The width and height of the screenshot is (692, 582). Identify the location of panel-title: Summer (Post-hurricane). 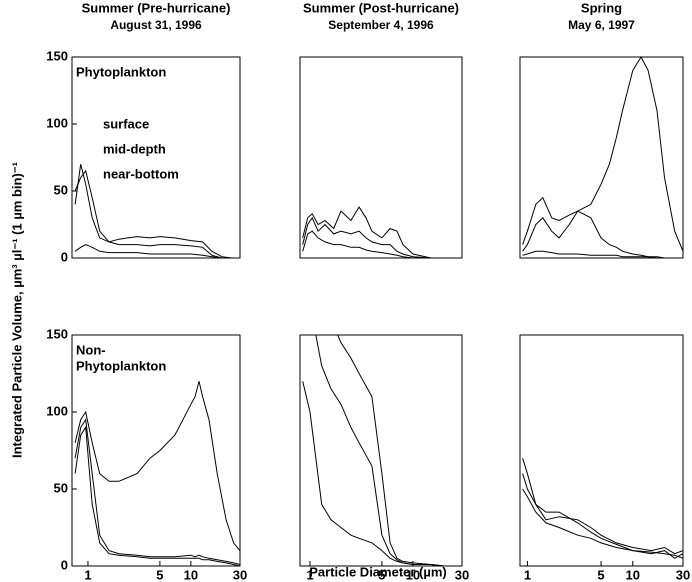
(381, 7).